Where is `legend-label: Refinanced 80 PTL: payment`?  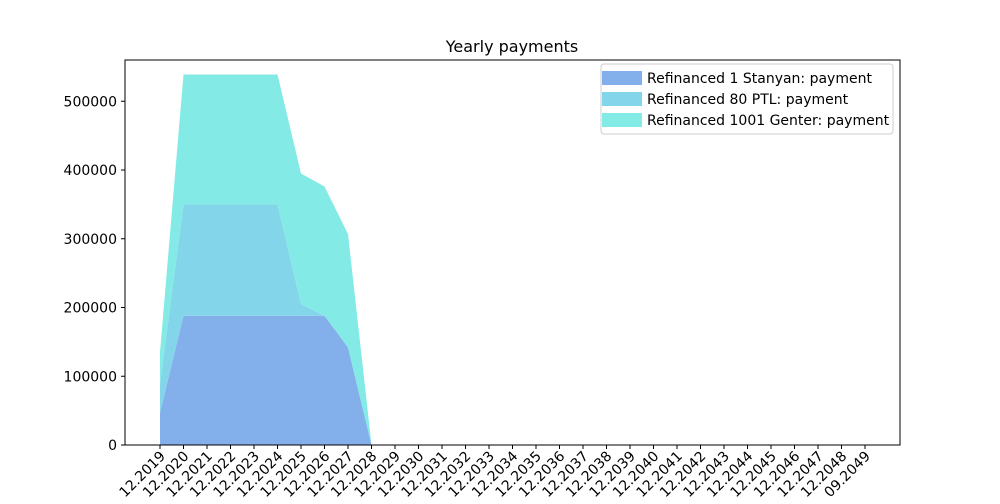 legend-label: Refinanced 80 PTL: payment is located at coordinates (748, 100).